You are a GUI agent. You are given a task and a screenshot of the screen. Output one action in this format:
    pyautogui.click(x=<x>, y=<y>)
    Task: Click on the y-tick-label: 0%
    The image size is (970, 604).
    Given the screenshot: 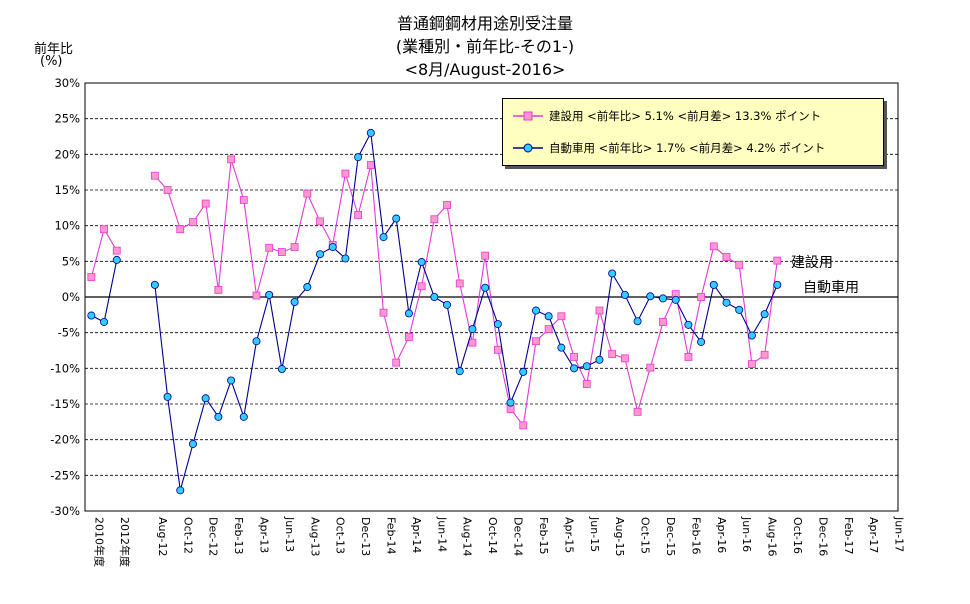 What is the action you would take?
    pyautogui.click(x=71, y=297)
    